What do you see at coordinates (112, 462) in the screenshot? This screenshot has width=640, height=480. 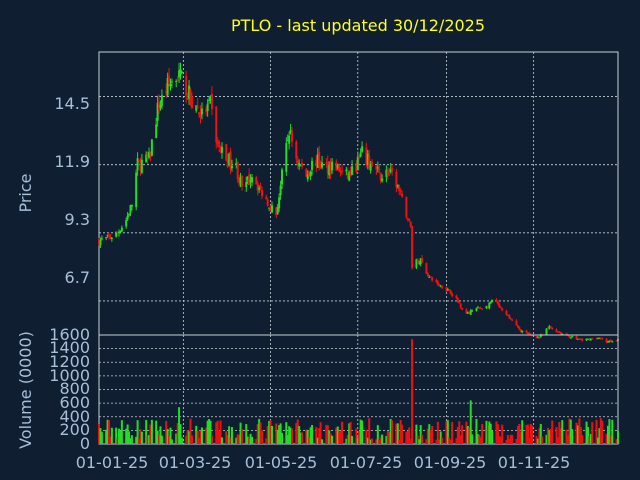 I see `x-tick-label: 01-01-25` at bounding box center [112, 462].